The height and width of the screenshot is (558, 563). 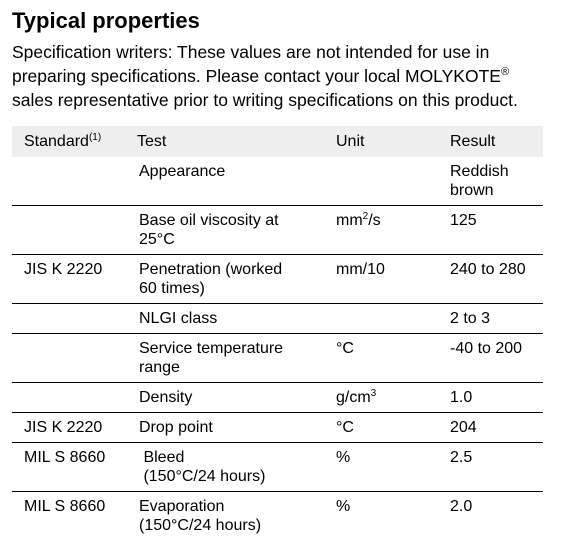 I want to click on result-line: 240 to 280, so click(x=488, y=269).